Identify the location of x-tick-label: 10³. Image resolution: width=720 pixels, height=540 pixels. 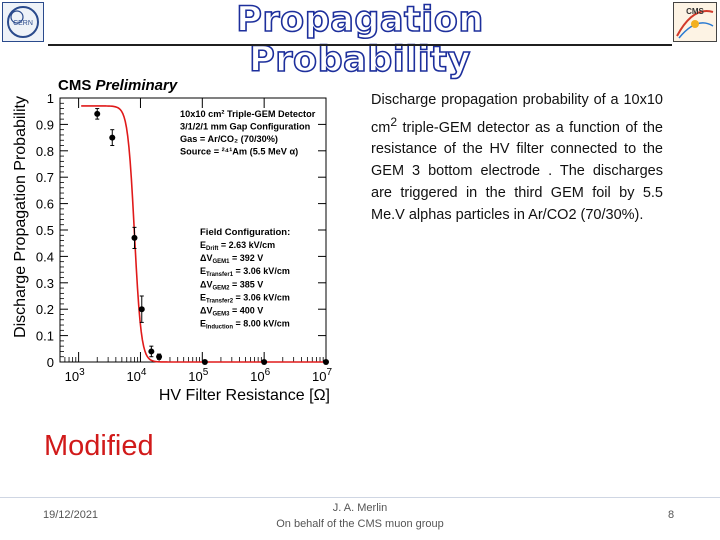
(75, 375).